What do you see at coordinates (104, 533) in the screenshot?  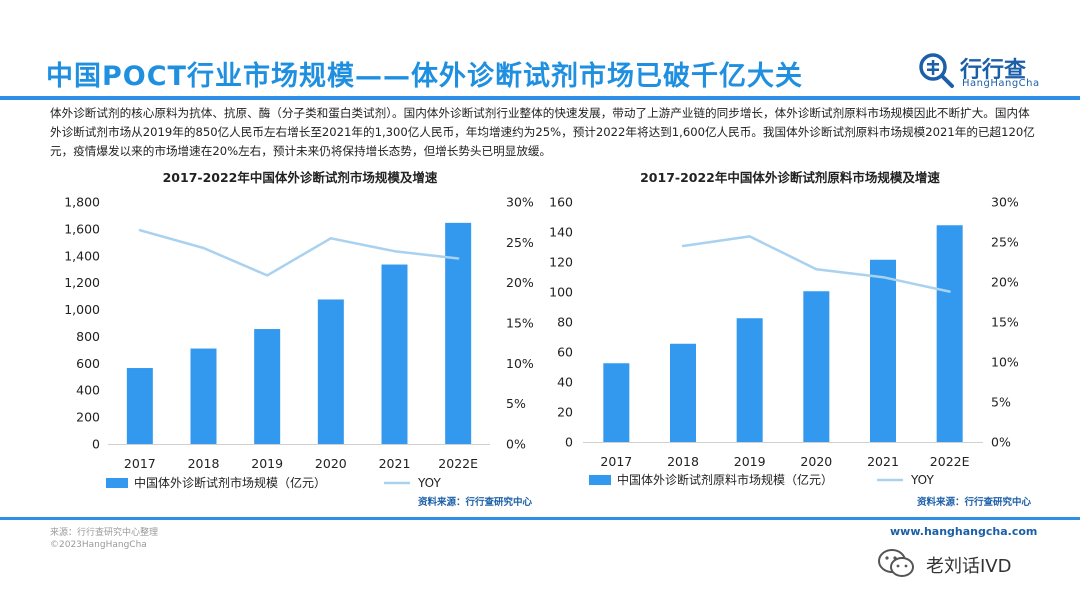 I see `footer-note: 来源：行行查研究中心整理` at bounding box center [104, 533].